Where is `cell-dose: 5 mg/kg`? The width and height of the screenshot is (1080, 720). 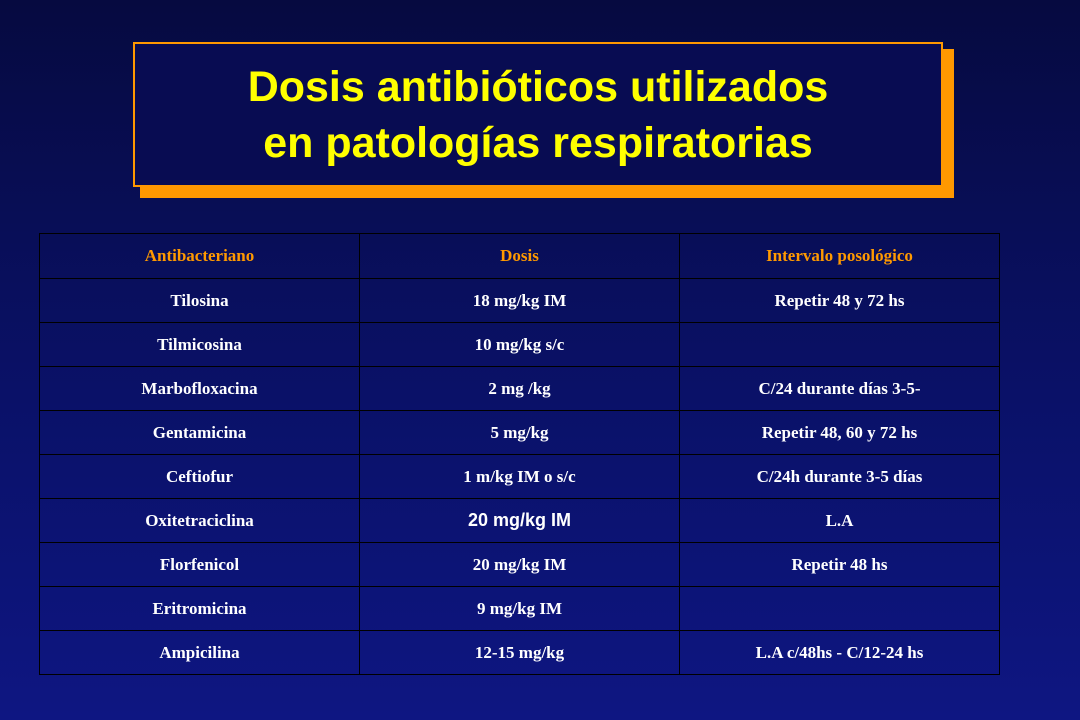 cell-dose: 5 mg/kg is located at coordinates (519, 432).